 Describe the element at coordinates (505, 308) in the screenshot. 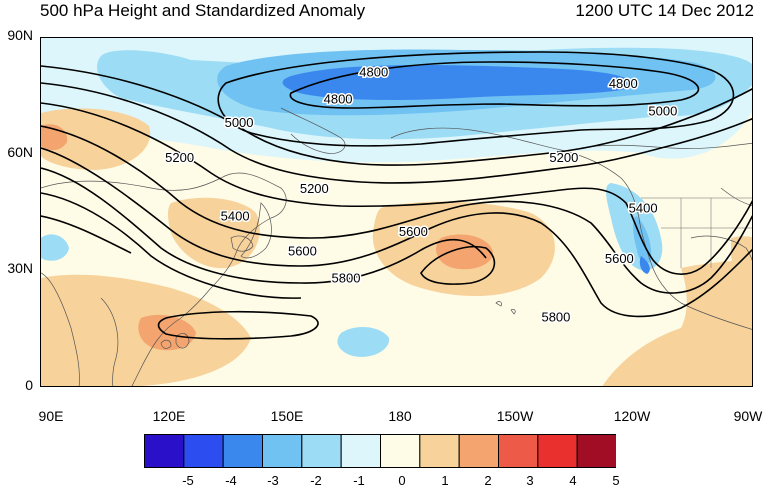

I see `hawaii-coastline` at that location.